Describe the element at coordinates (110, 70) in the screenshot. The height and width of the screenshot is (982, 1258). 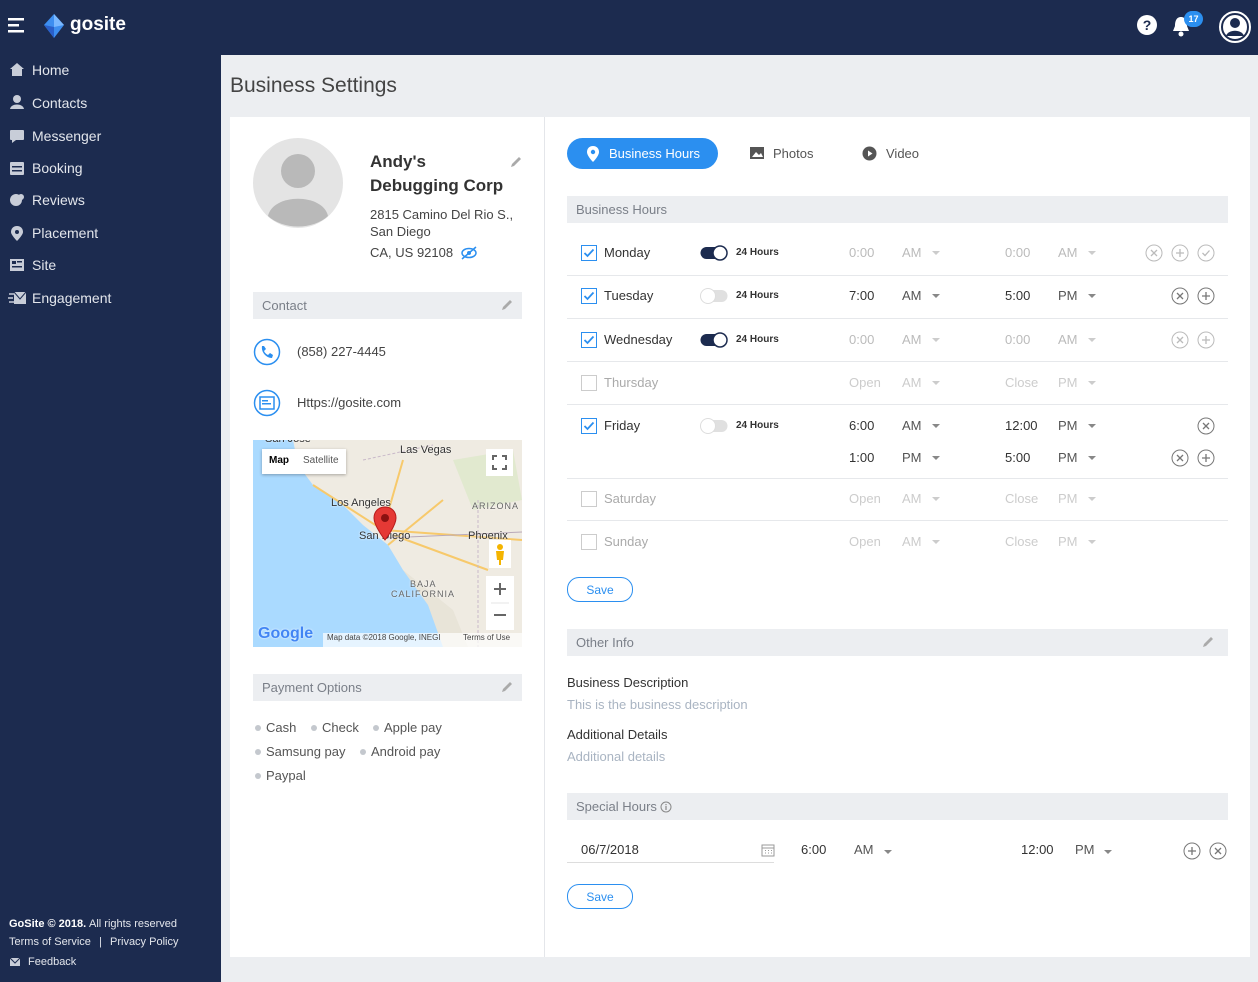
I see `nav-item: Home` at that location.